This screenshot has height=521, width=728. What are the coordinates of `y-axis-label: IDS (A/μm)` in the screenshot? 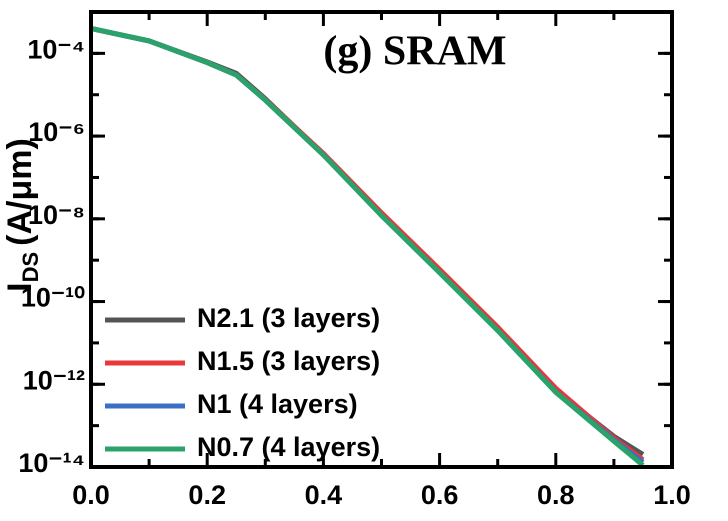 It's located at (22, 215).